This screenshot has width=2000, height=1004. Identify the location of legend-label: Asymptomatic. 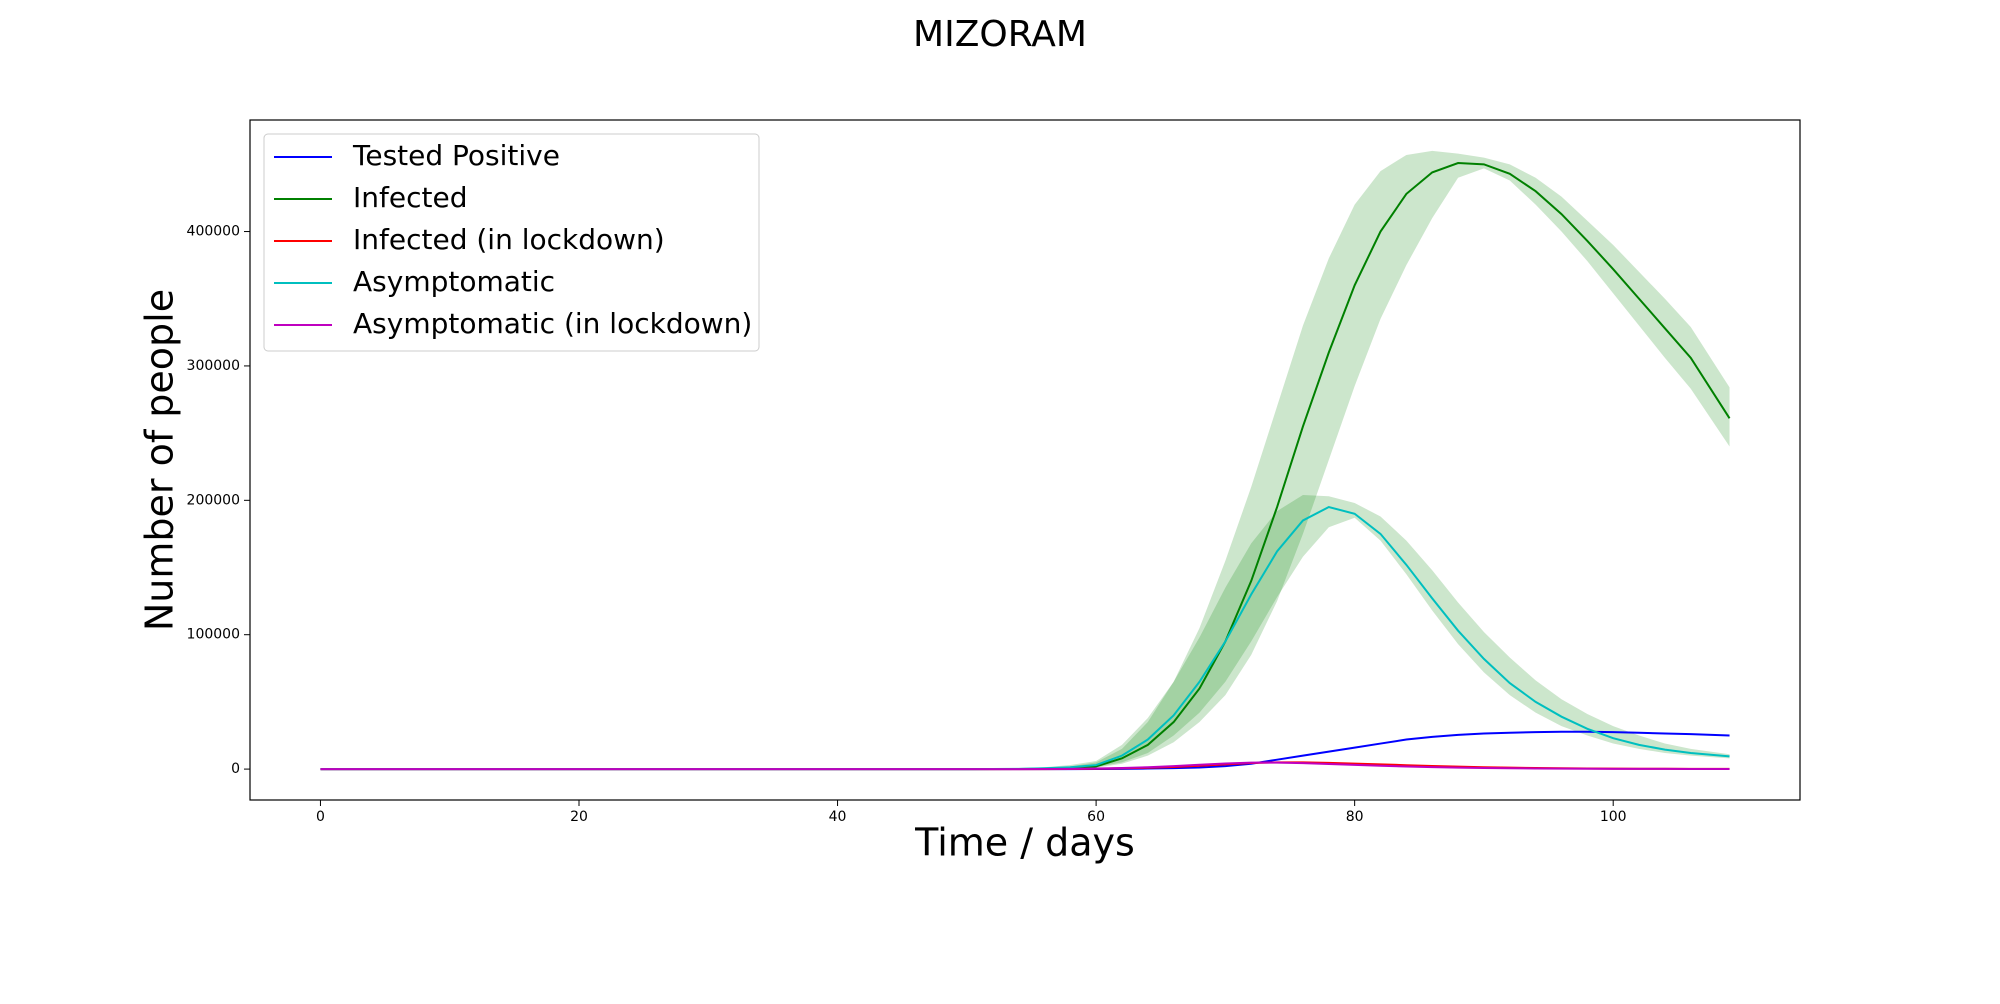
(454, 281).